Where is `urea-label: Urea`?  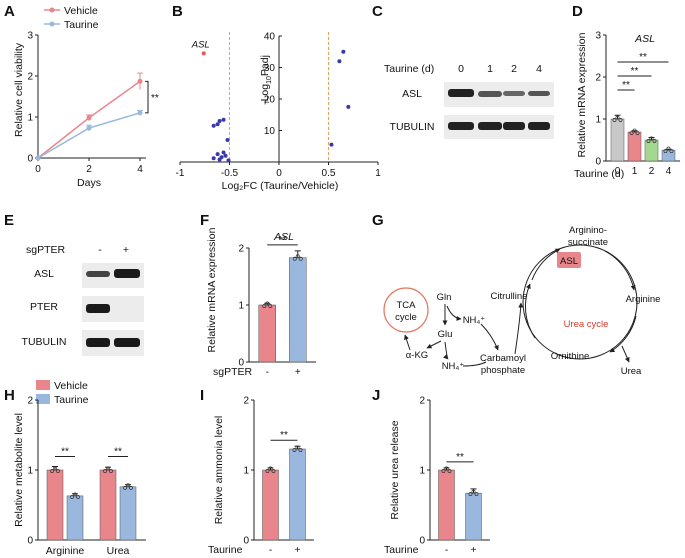 urea-label: Urea is located at coordinates (631, 371).